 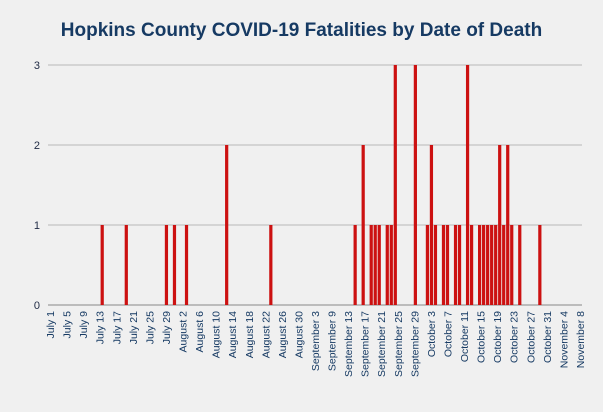 I want to click on x-tick-label: August 6, so click(x=200, y=332).